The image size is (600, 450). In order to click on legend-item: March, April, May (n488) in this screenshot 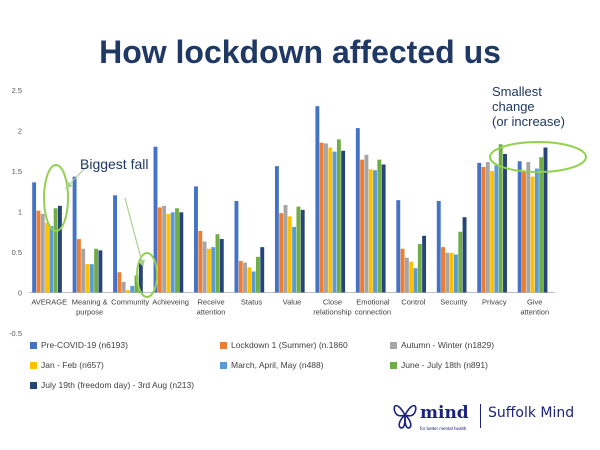, I will do `click(272, 365)`.